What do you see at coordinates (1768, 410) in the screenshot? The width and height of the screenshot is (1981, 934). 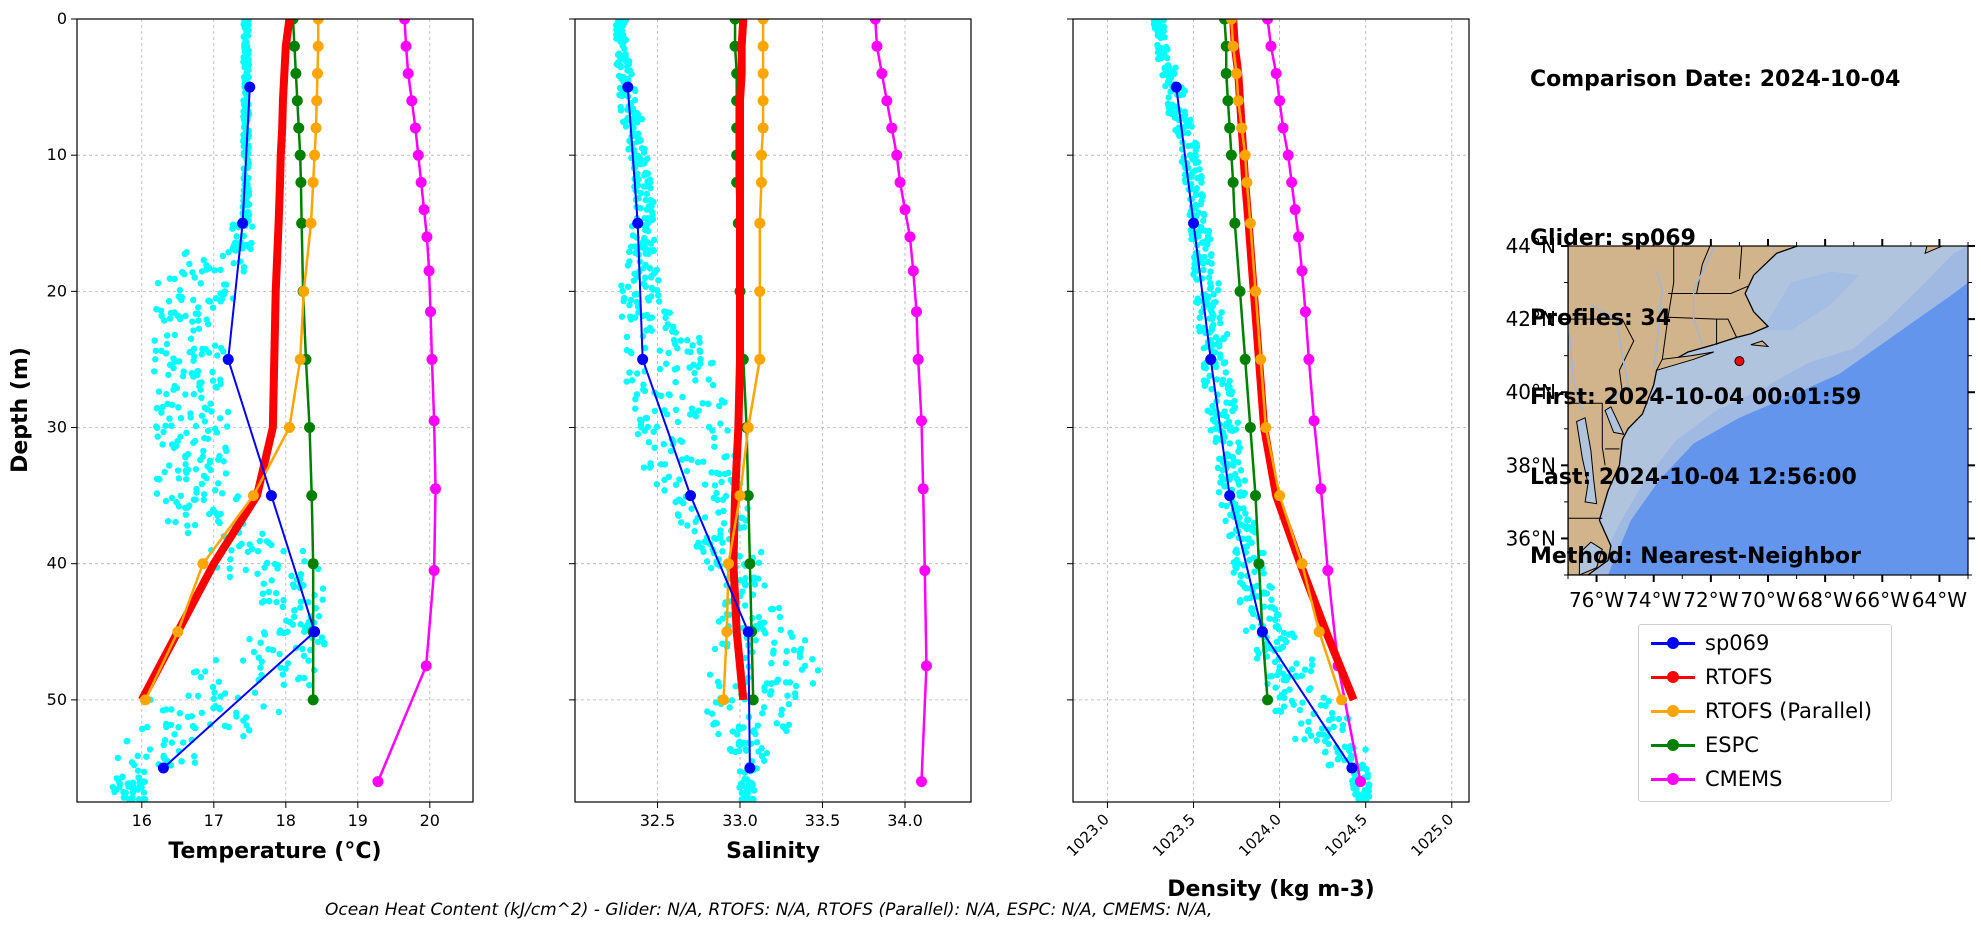 I see `map-content` at bounding box center [1768, 410].